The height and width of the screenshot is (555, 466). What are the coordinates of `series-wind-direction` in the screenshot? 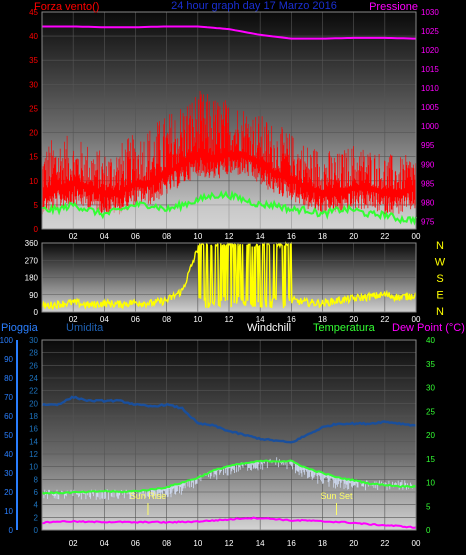 It's located at (229, 276).